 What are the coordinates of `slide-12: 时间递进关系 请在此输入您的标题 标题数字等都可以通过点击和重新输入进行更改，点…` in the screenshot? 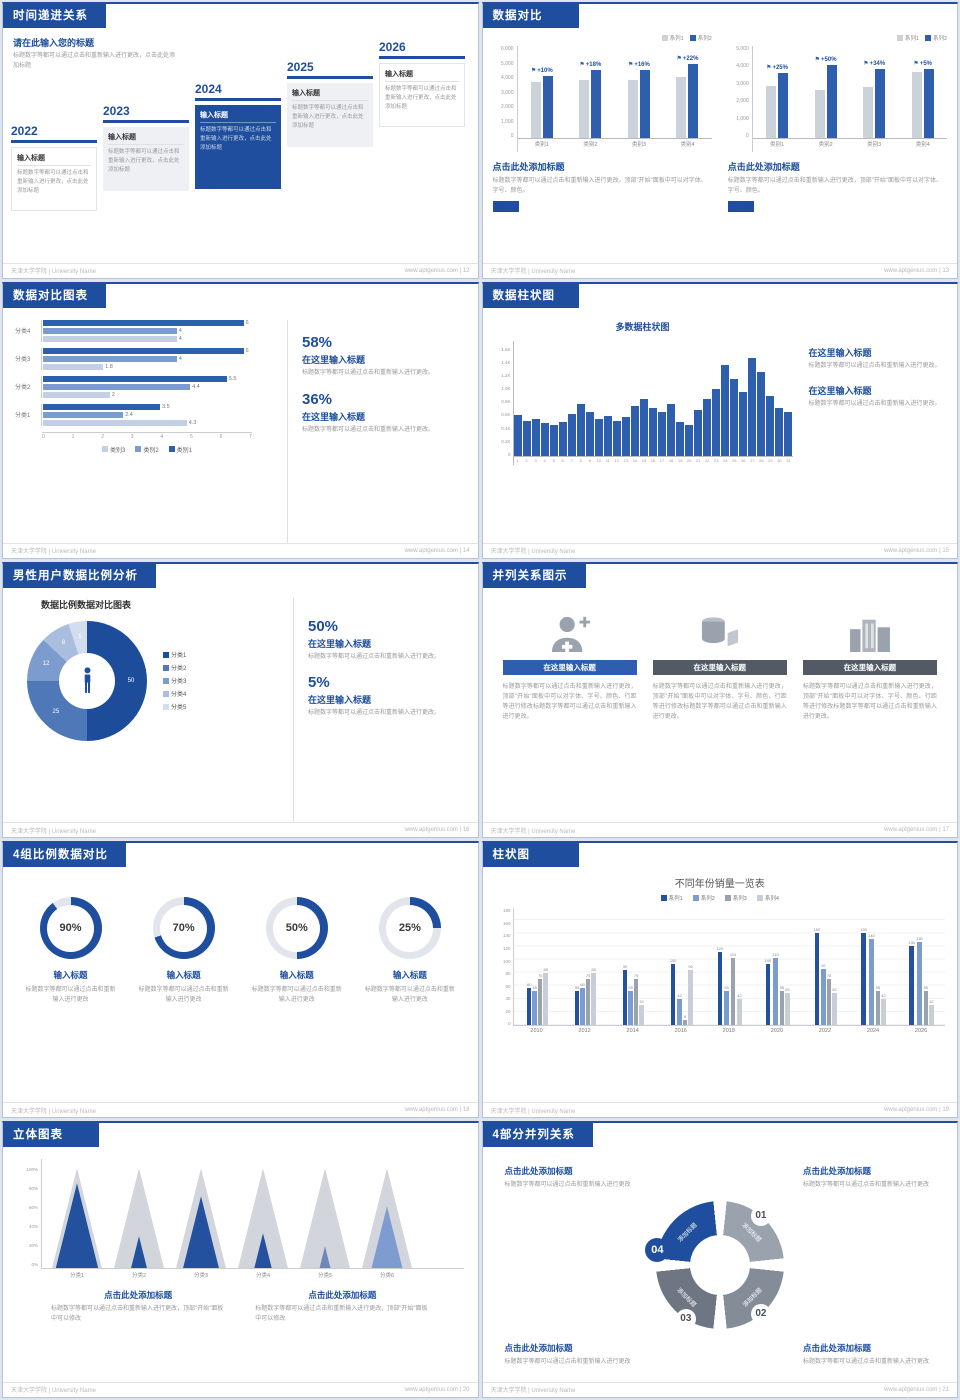 It's located at (240, 140).